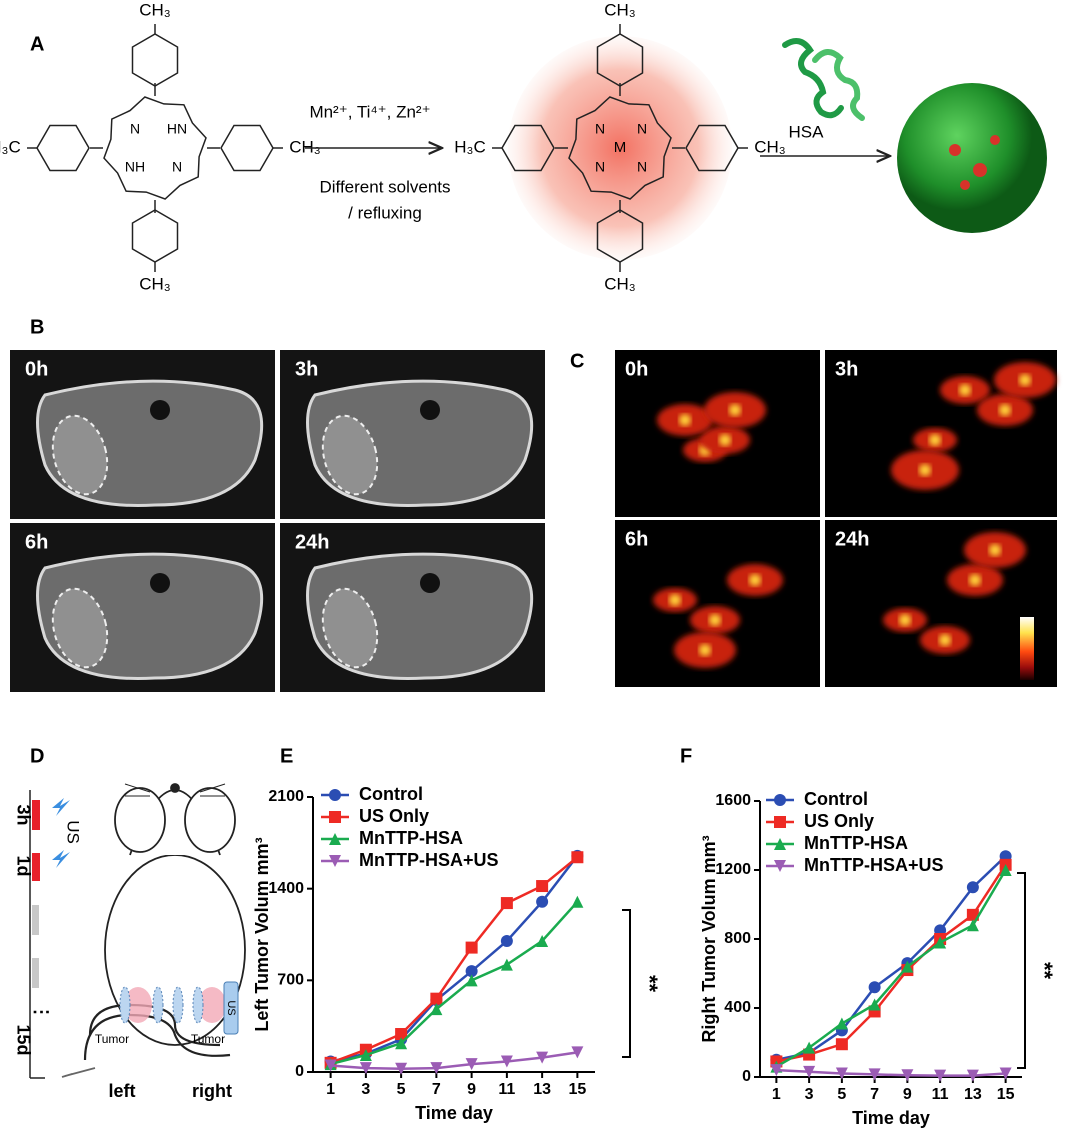  I want to click on y-axis-label: Left Tumor Volum mm³, so click(262, 934).